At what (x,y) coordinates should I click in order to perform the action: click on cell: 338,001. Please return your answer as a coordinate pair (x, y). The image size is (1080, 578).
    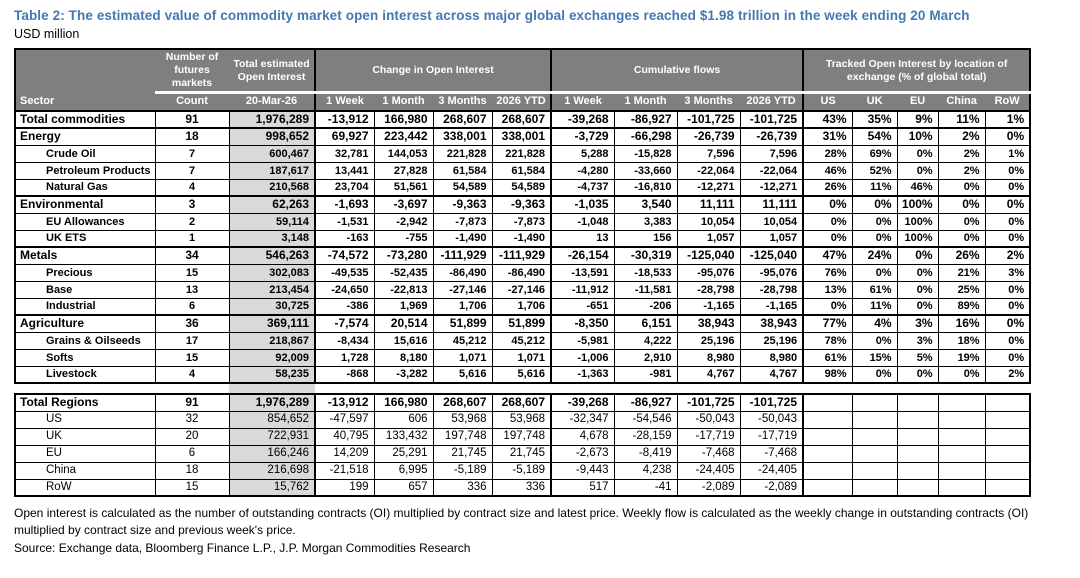
    Looking at the image, I should click on (462, 136).